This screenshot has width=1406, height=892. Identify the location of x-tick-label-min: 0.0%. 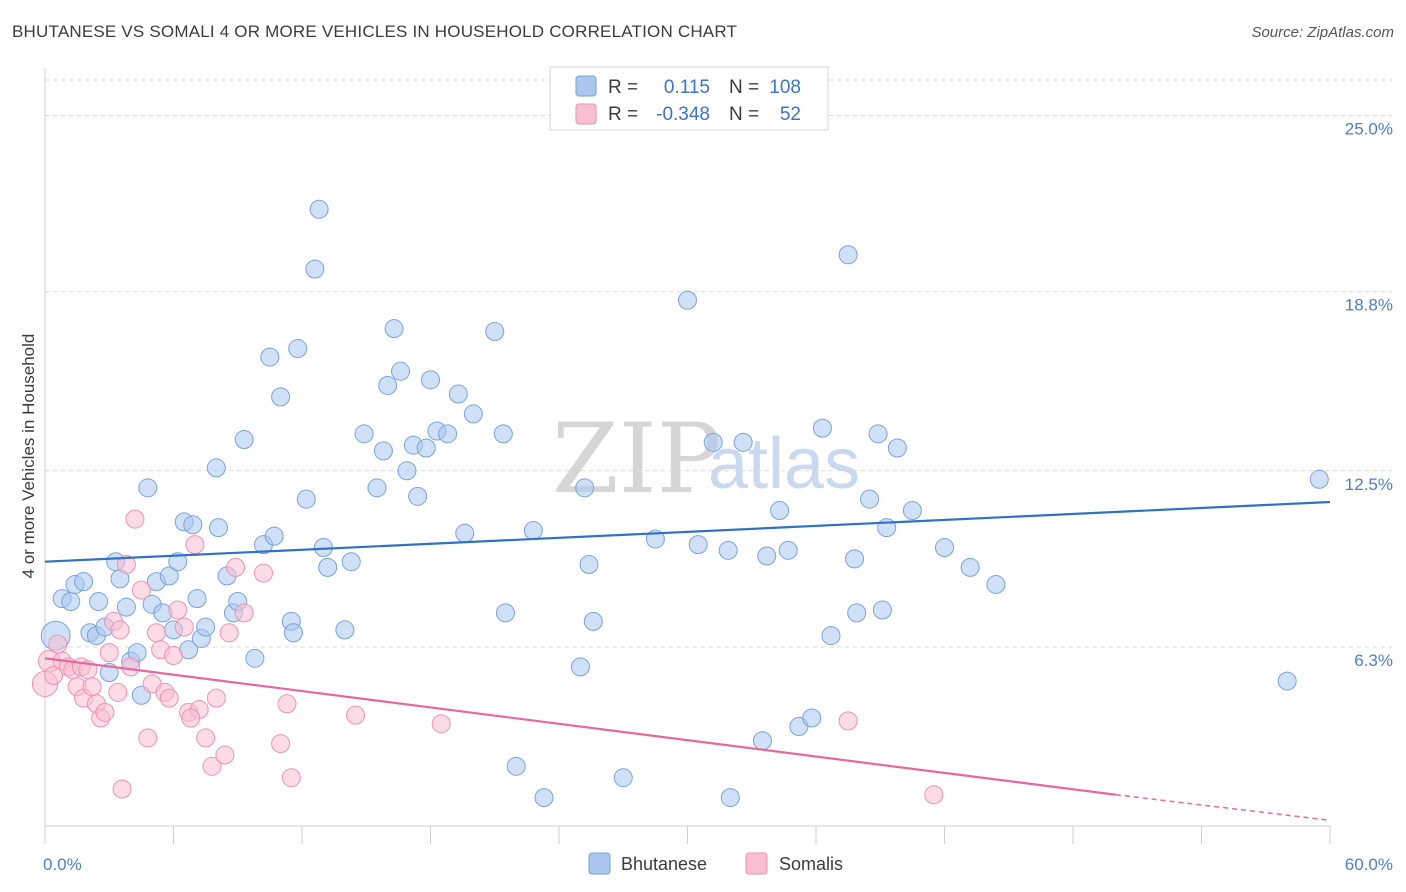
(62, 864).